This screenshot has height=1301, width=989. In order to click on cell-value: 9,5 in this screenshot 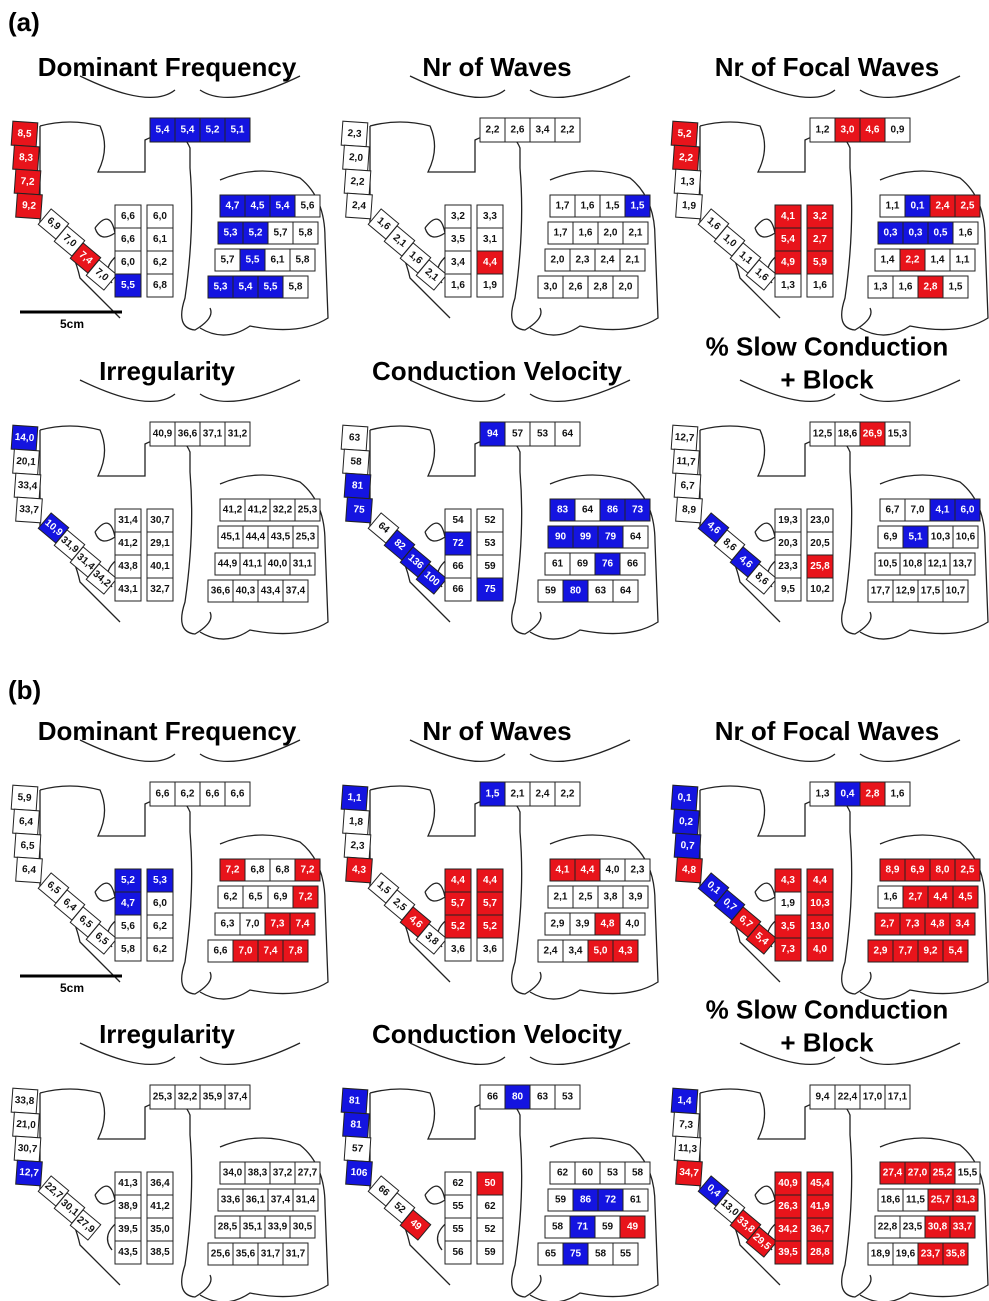, I will do `click(788, 589)`.